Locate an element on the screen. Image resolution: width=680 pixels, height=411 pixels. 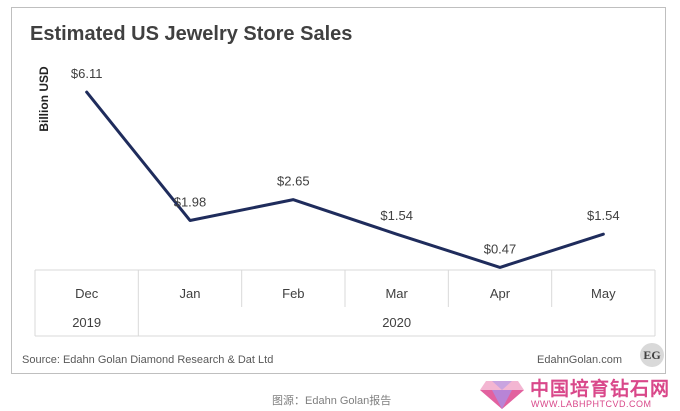
watermark-name: 中国培育钻石网 is located at coordinates (600, 389).